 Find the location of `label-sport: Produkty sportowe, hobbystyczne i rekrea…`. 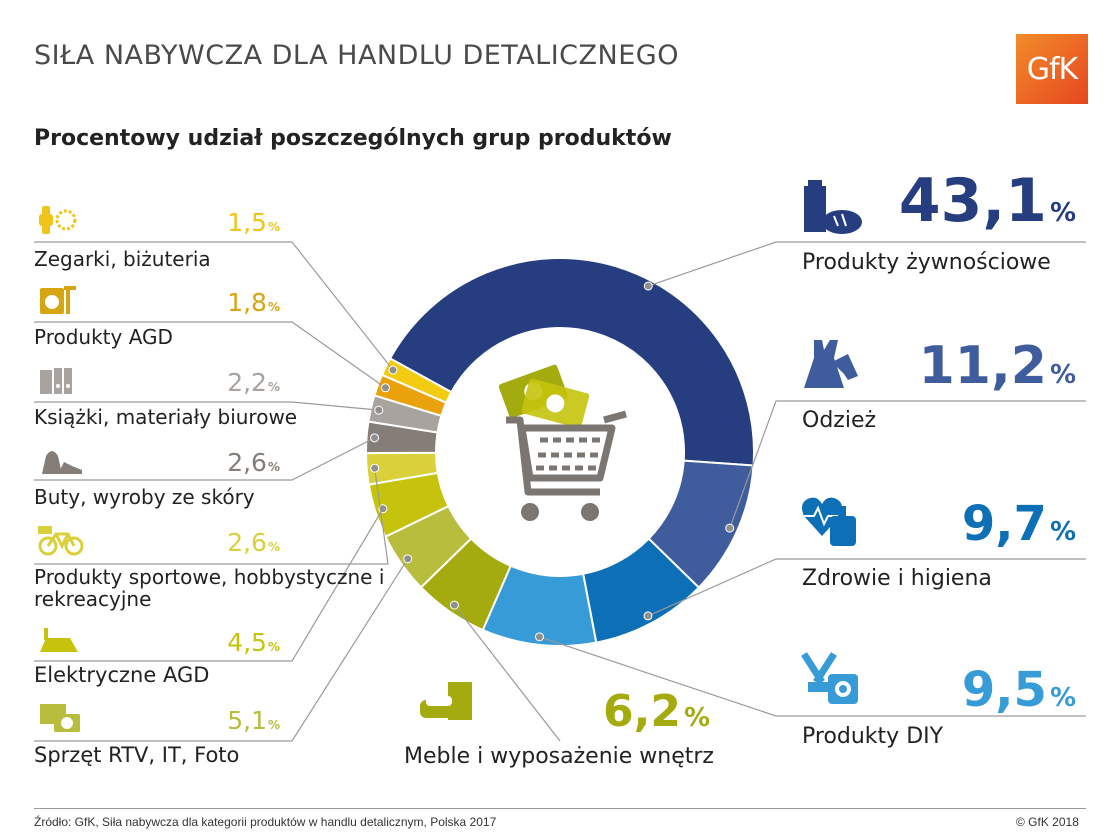

label-sport: Produkty sportowe, hobbystyczne i rekrea… is located at coordinates (209, 588).